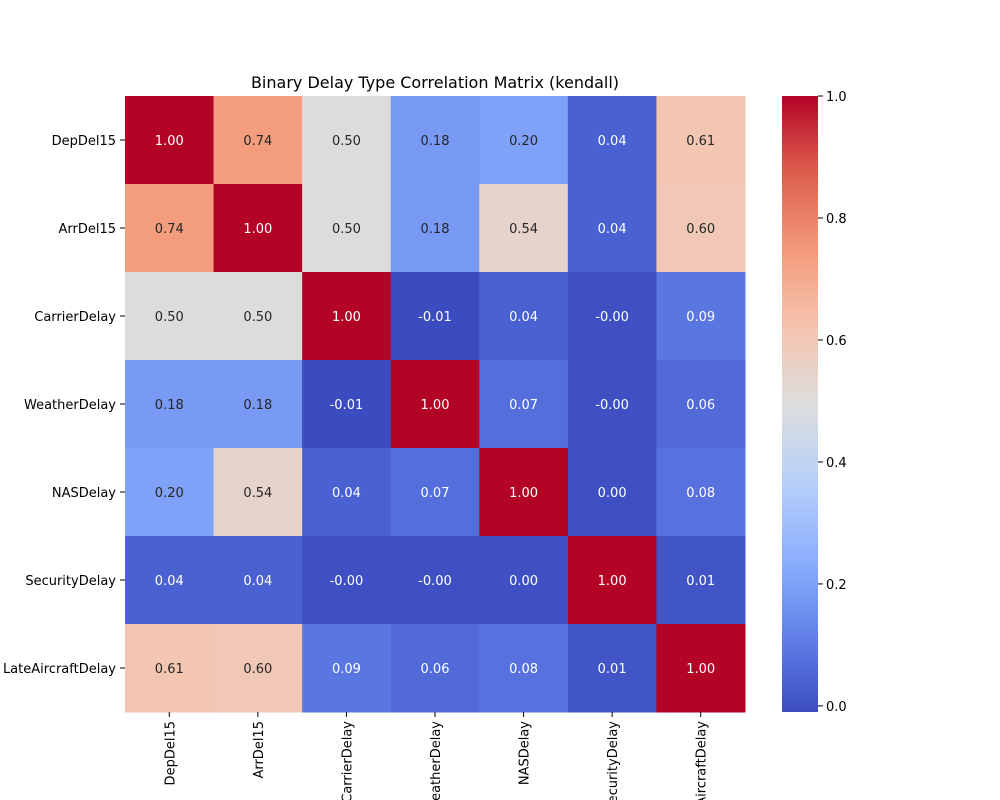  Describe the element at coordinates (613, 760) in the screenshot. I see `x-tick-label: SecurityDelay` at that location.